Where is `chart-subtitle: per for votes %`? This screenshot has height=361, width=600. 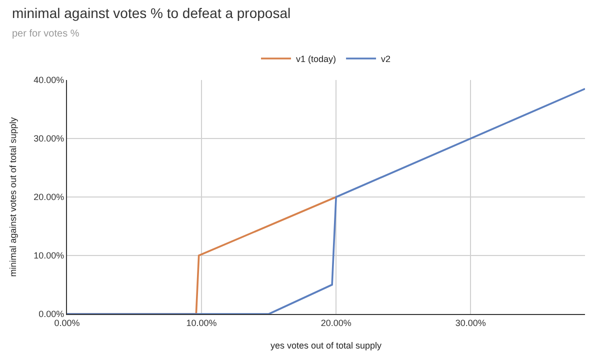 chart-subtitle: per for votes % is located at coordinates (46, 34).